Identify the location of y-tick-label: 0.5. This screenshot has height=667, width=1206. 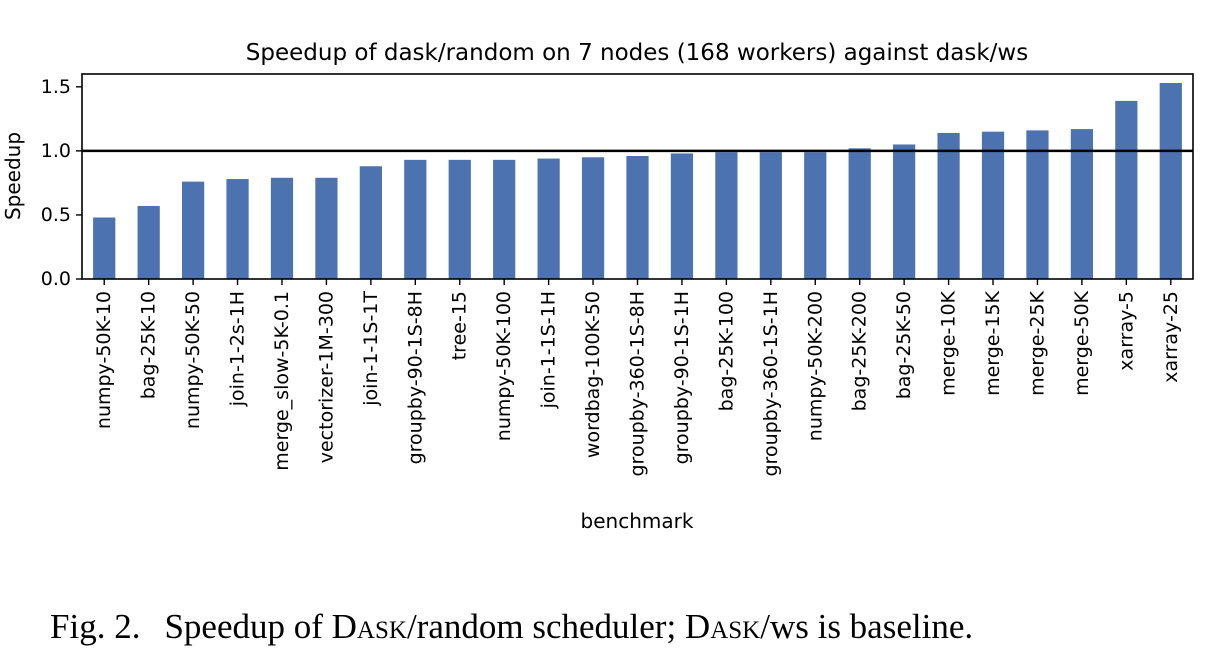
(56, 215).